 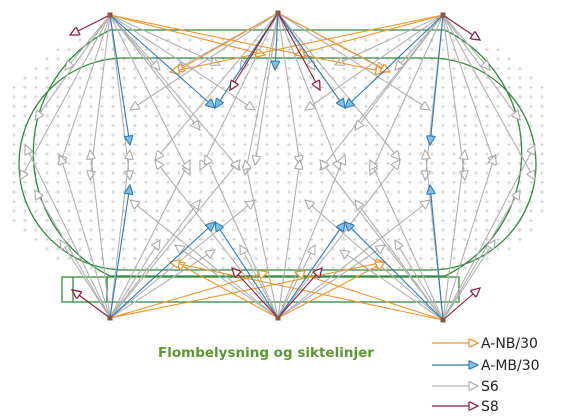 What do you see at coordinates (509, 344) in the screenshot?
I see `legend-label: A-NB/30` at bounding box center [509, 344].